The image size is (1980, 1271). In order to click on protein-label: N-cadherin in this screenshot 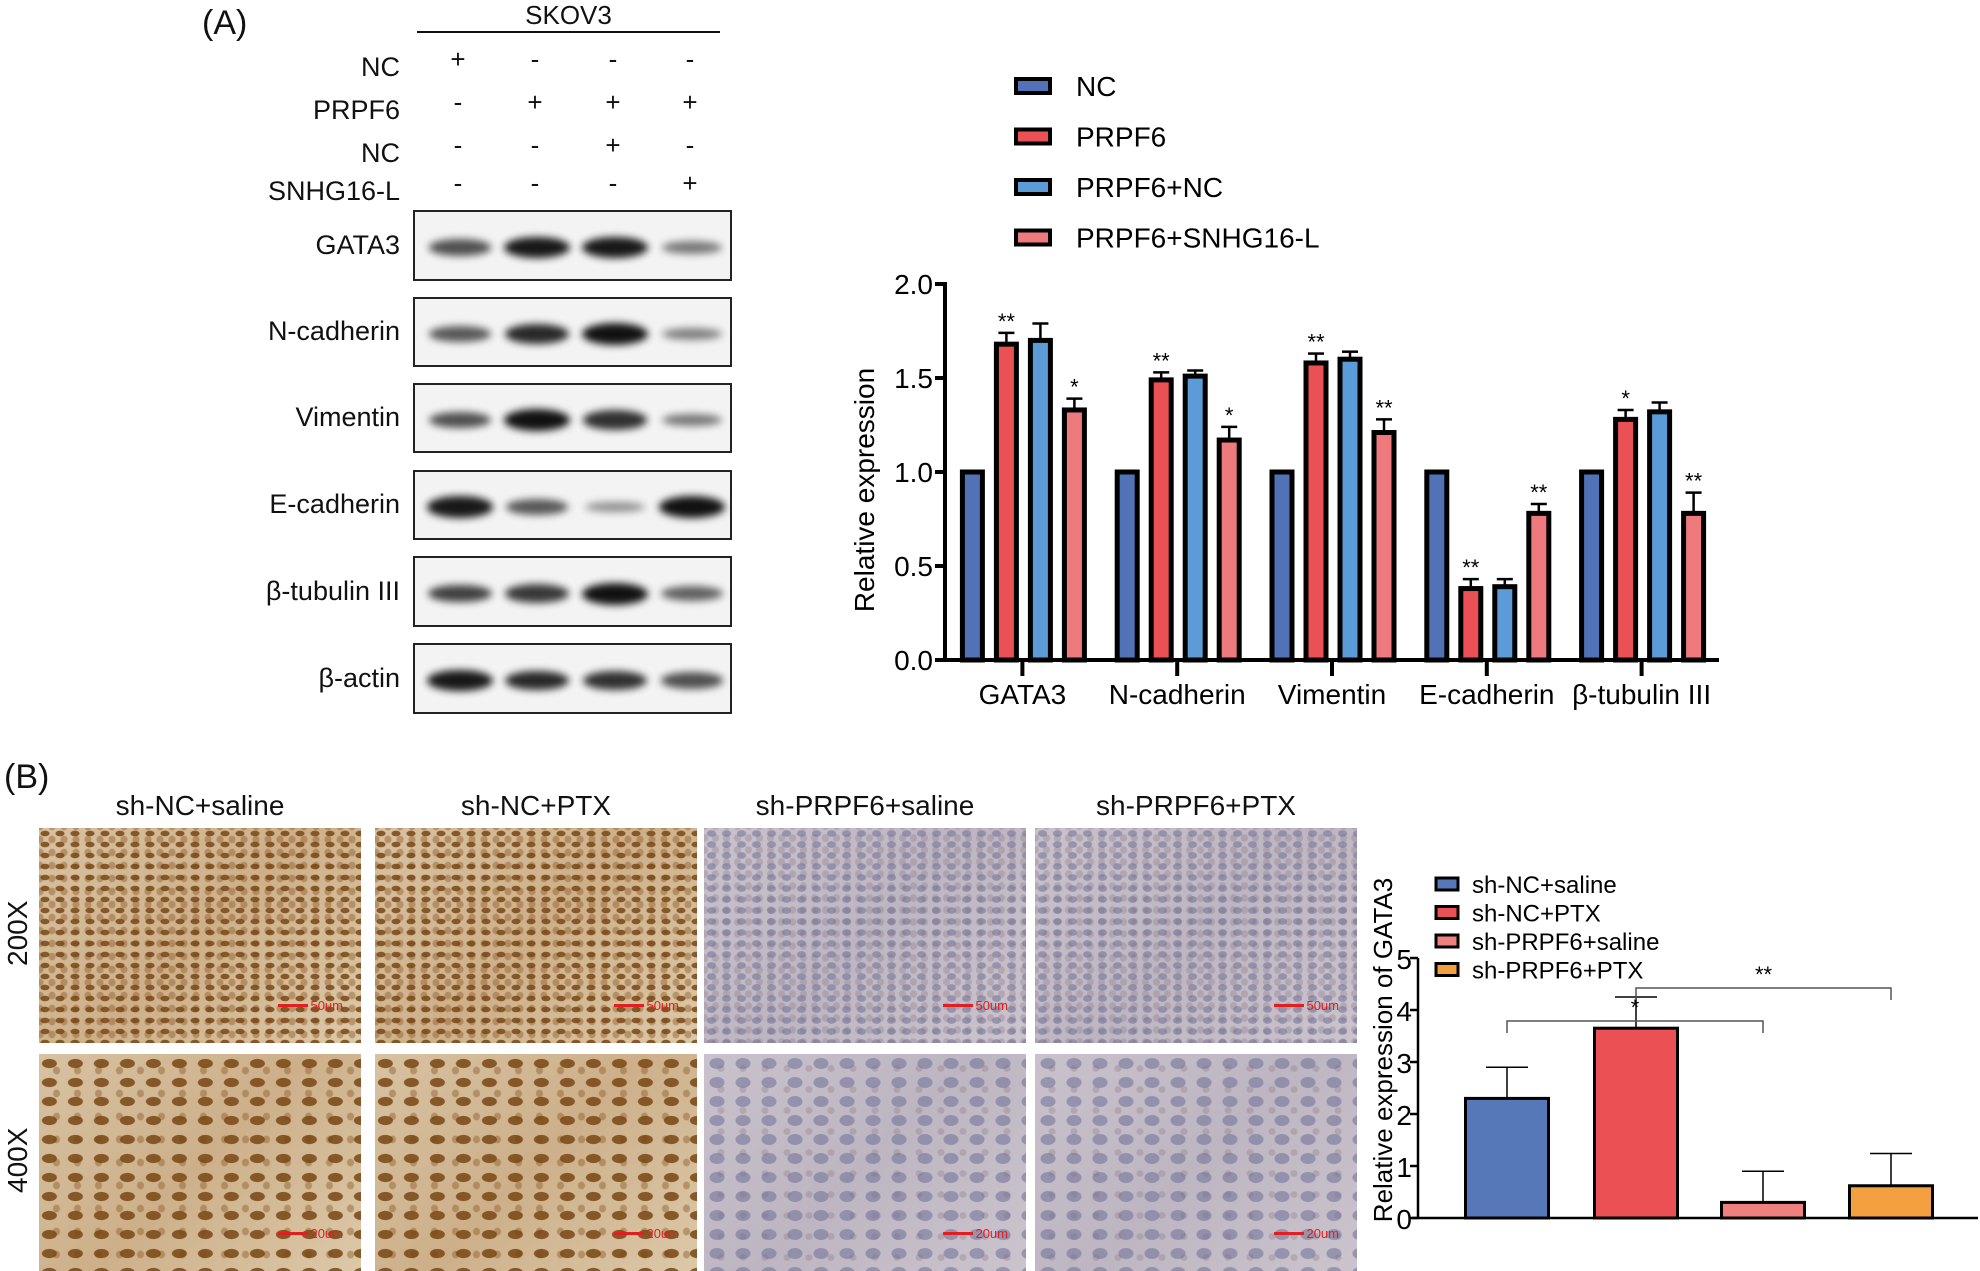, I will do `click(333, 331)`.